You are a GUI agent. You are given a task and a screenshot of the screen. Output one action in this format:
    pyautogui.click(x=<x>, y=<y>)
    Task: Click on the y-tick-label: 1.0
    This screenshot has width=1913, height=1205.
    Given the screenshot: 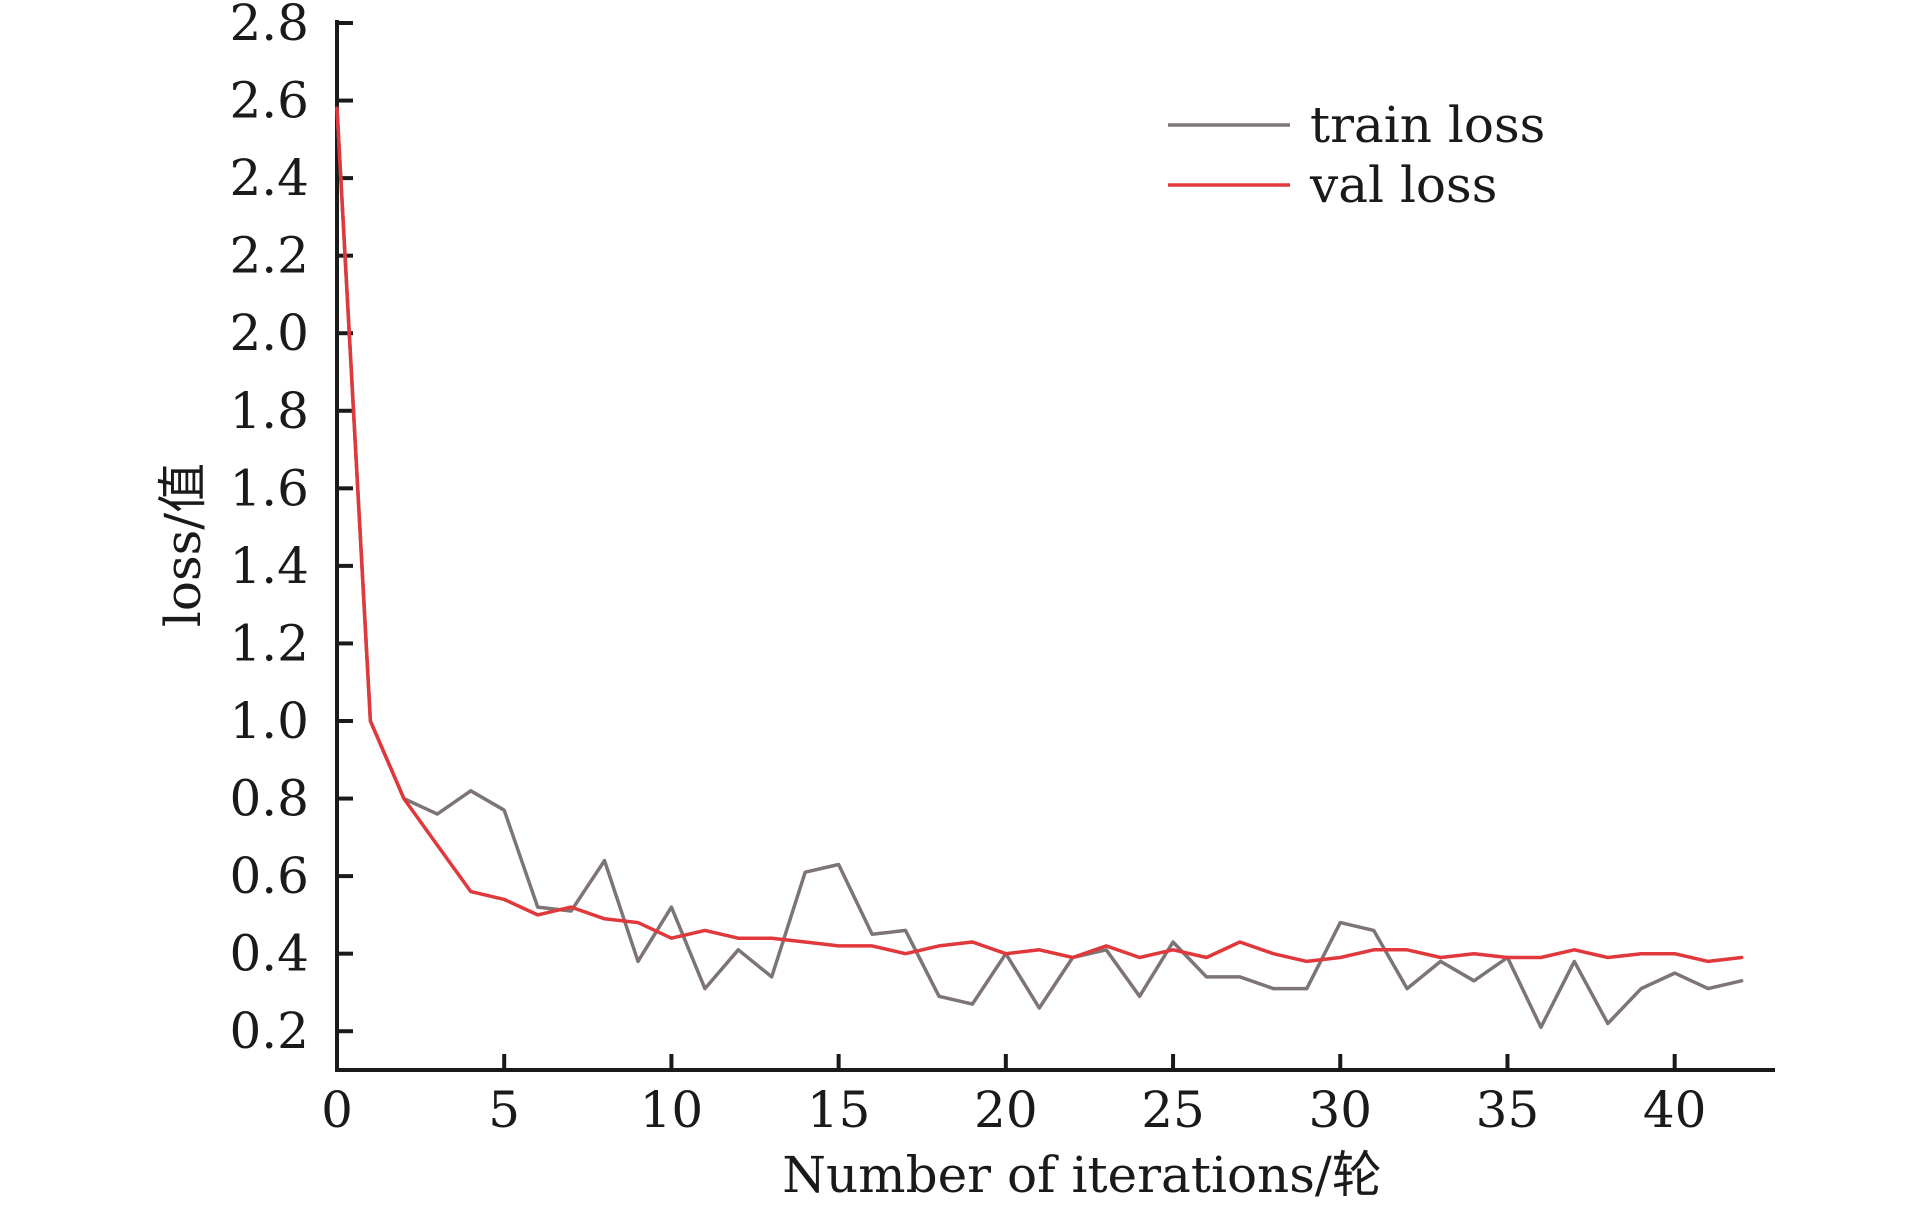 What is the action you would take?
    pyautogui.click(x=269, y=721)
    